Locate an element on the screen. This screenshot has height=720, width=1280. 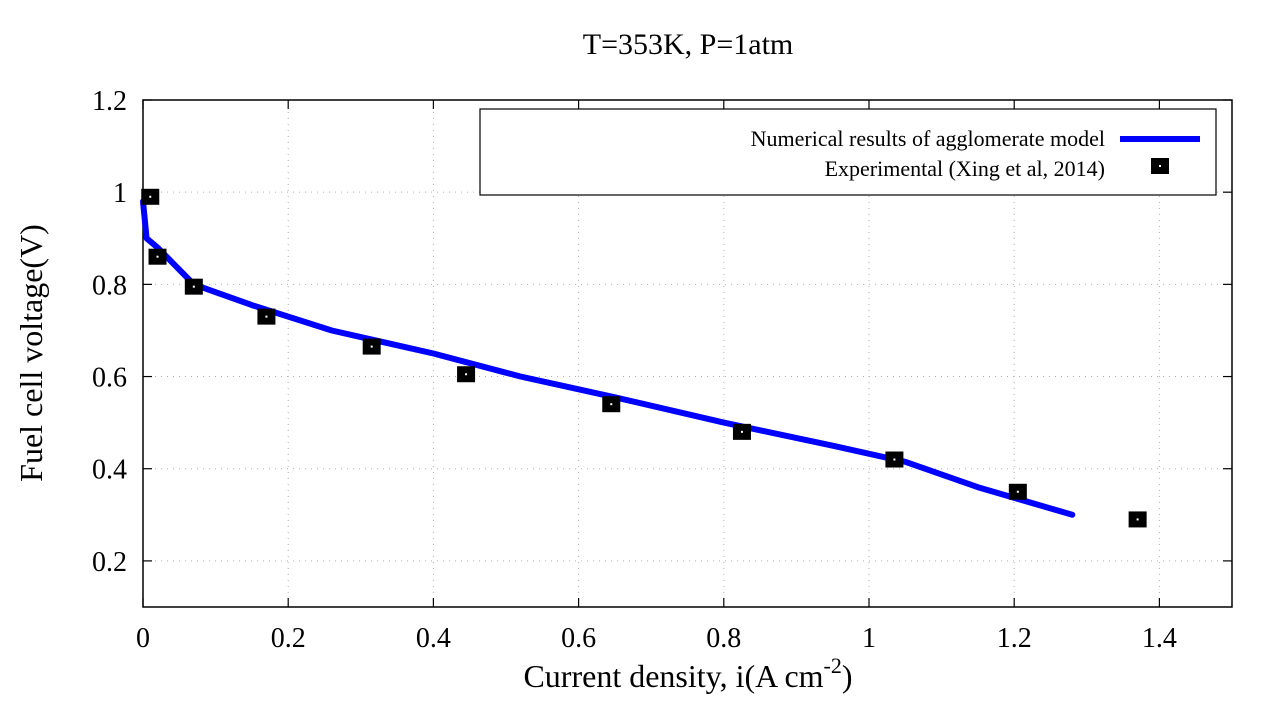
x-axis-title-main: Current density, i(A cm is located at coordinates (673, 676).